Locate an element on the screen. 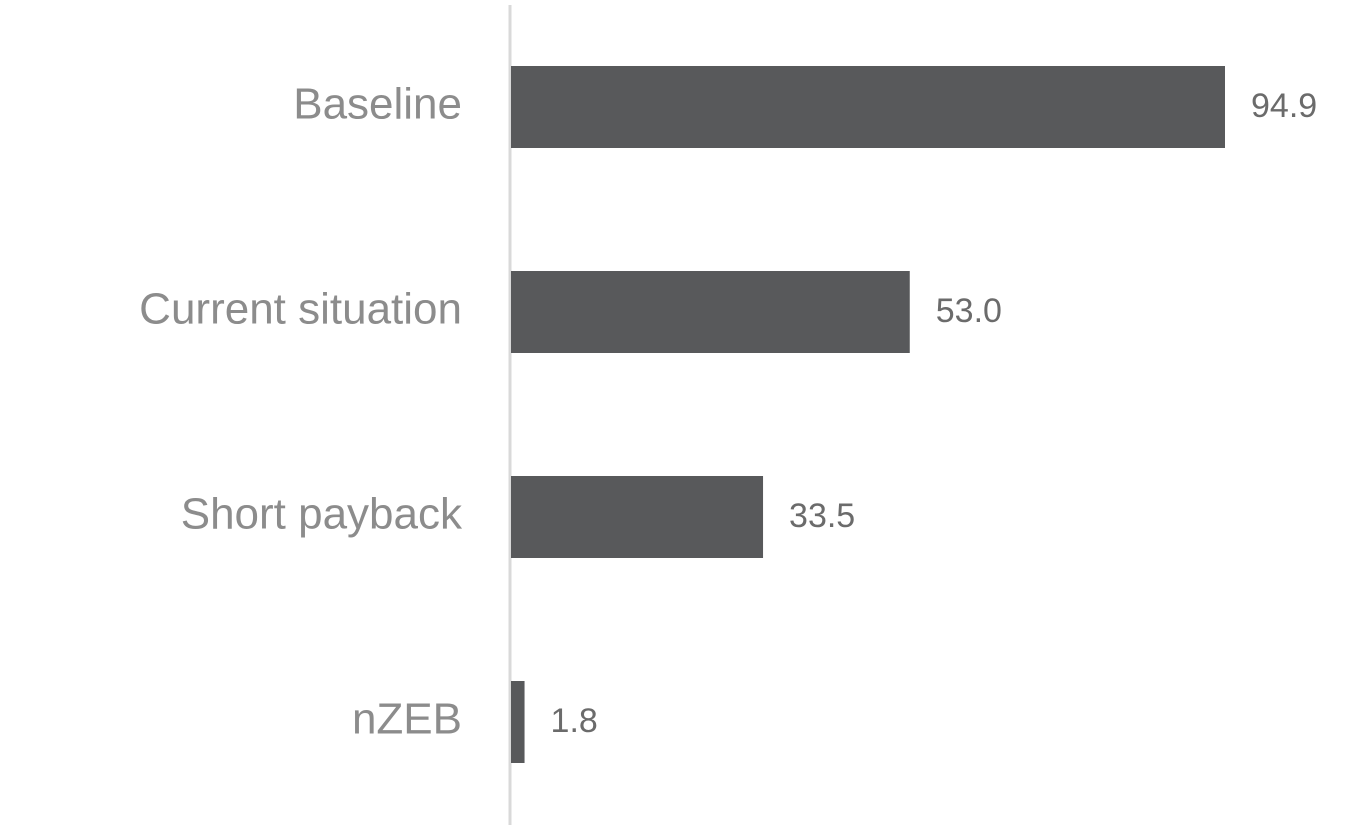 The width and height of the screenshot is (1360, 825). category-label: nZEB is located at coordinates (407, 719).